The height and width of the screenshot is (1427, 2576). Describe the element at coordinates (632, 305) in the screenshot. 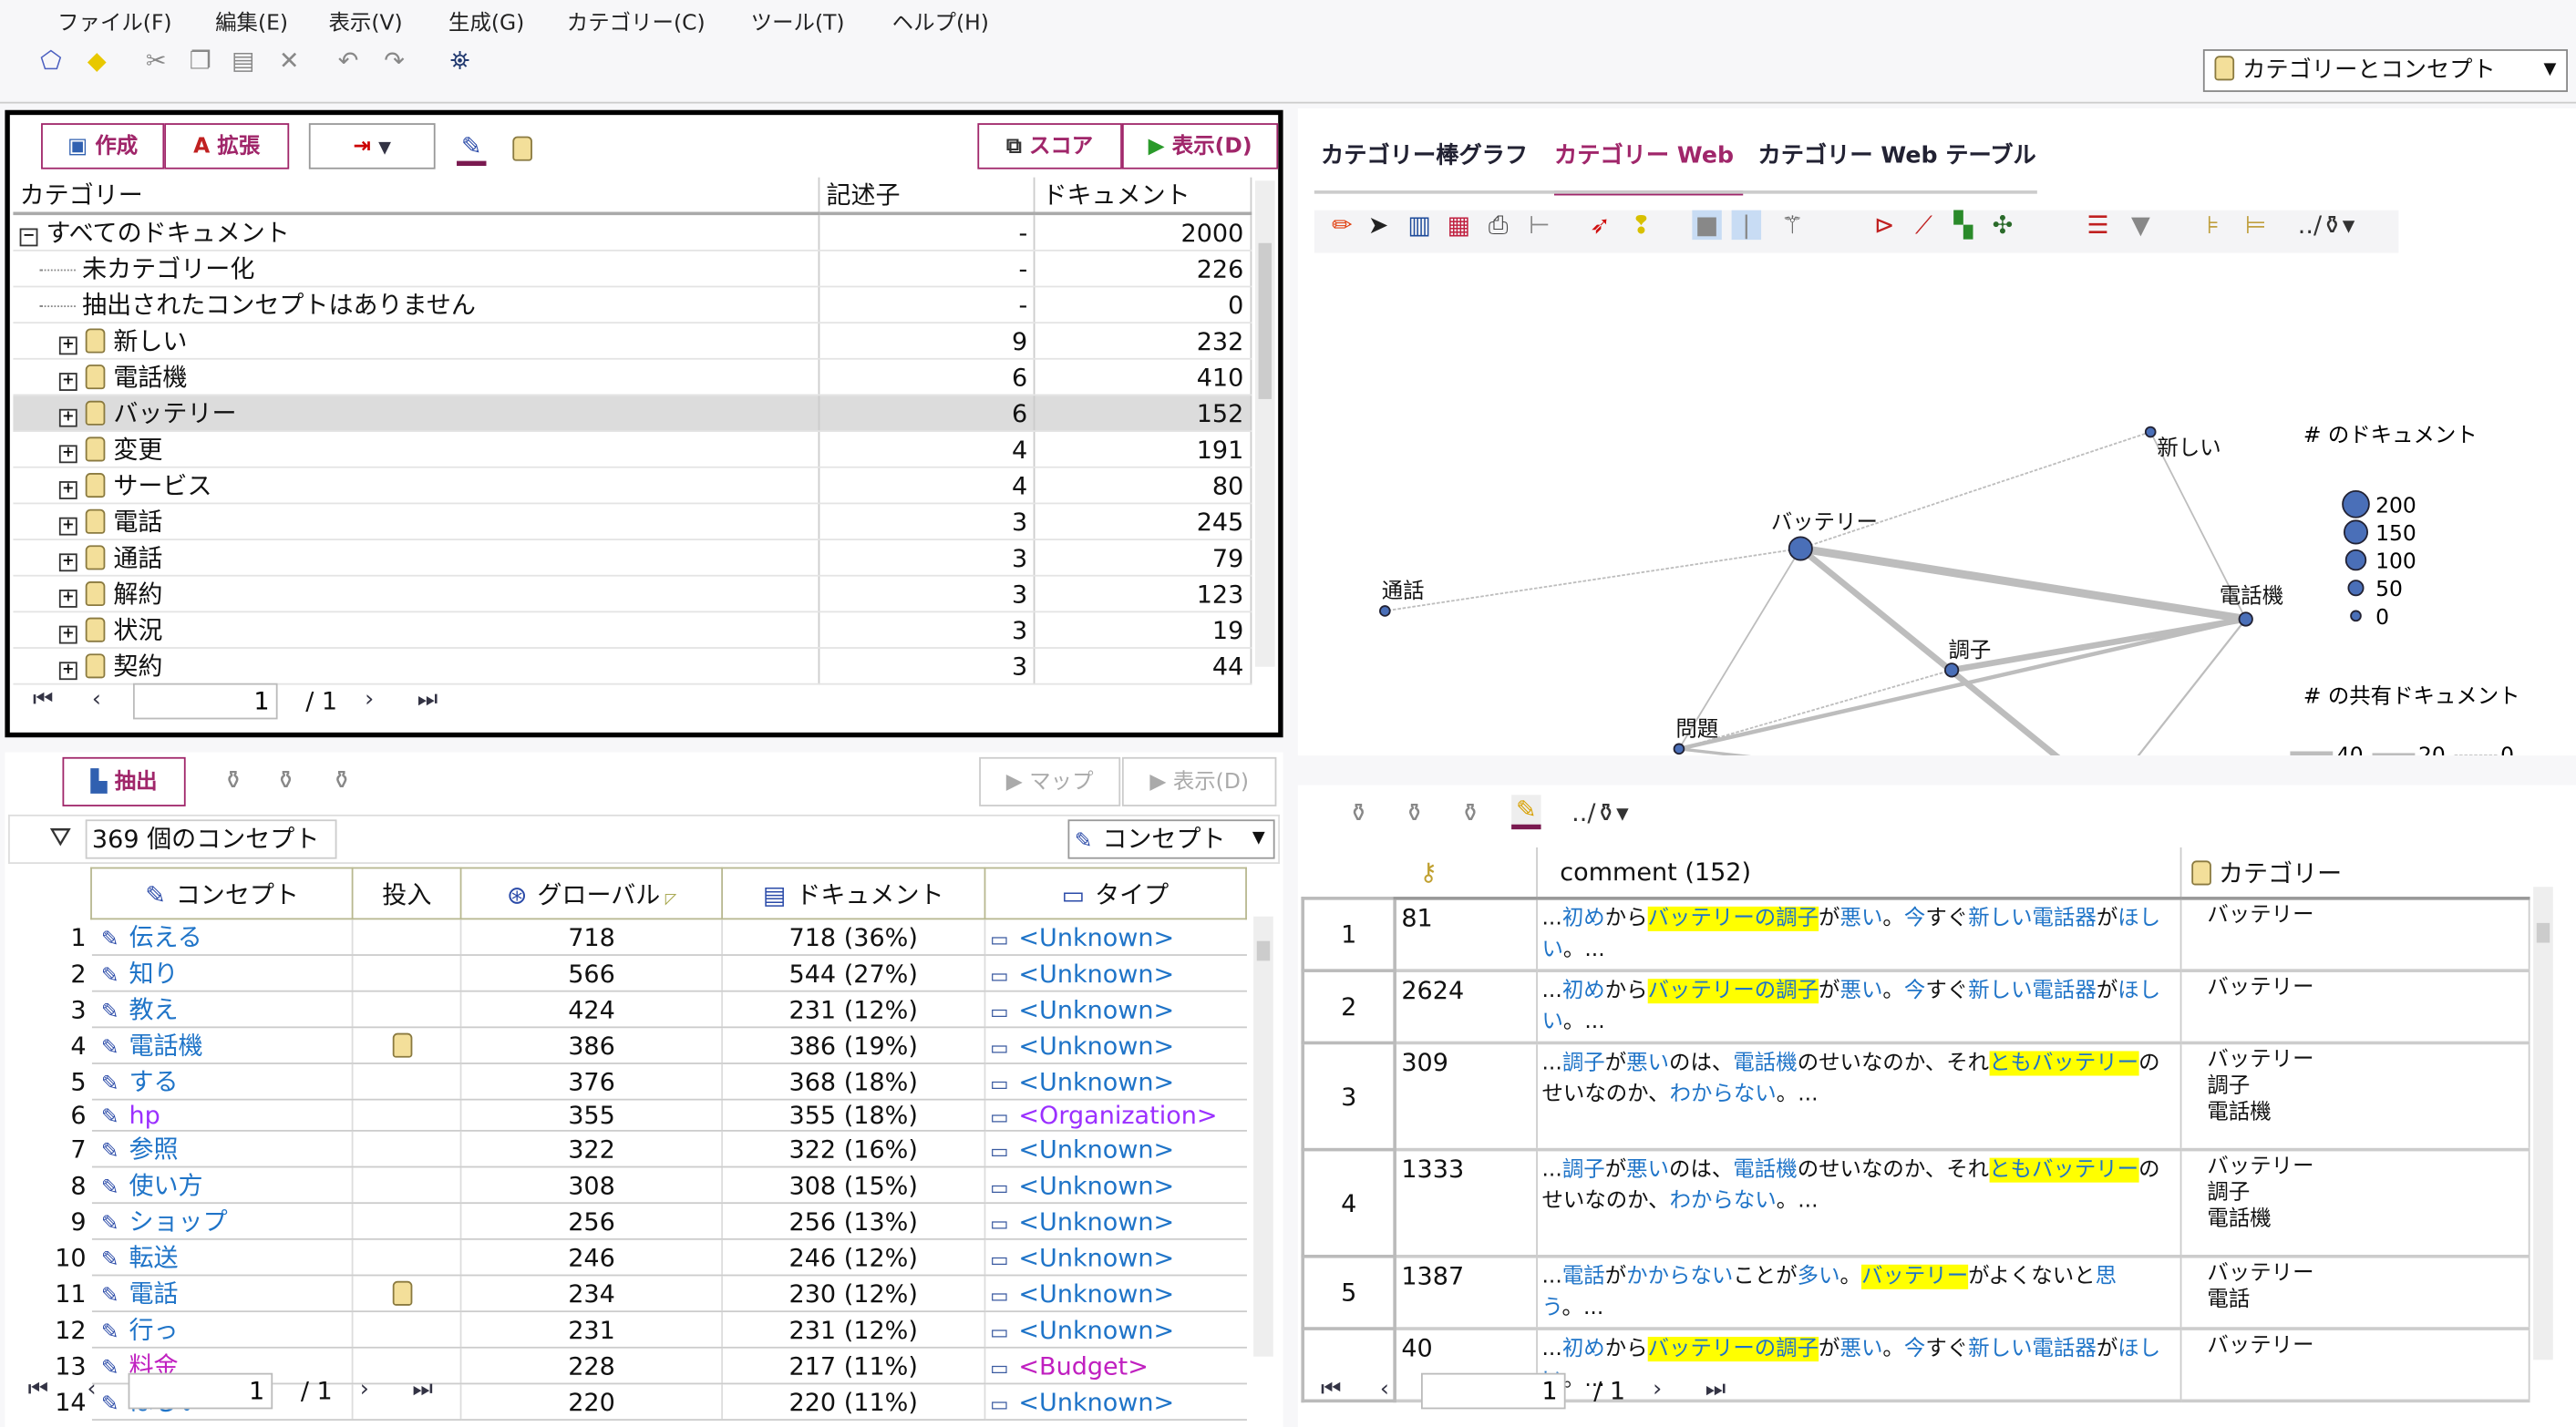

I see `category-row: 抽出されたコンセプトはありません -0` at that location.